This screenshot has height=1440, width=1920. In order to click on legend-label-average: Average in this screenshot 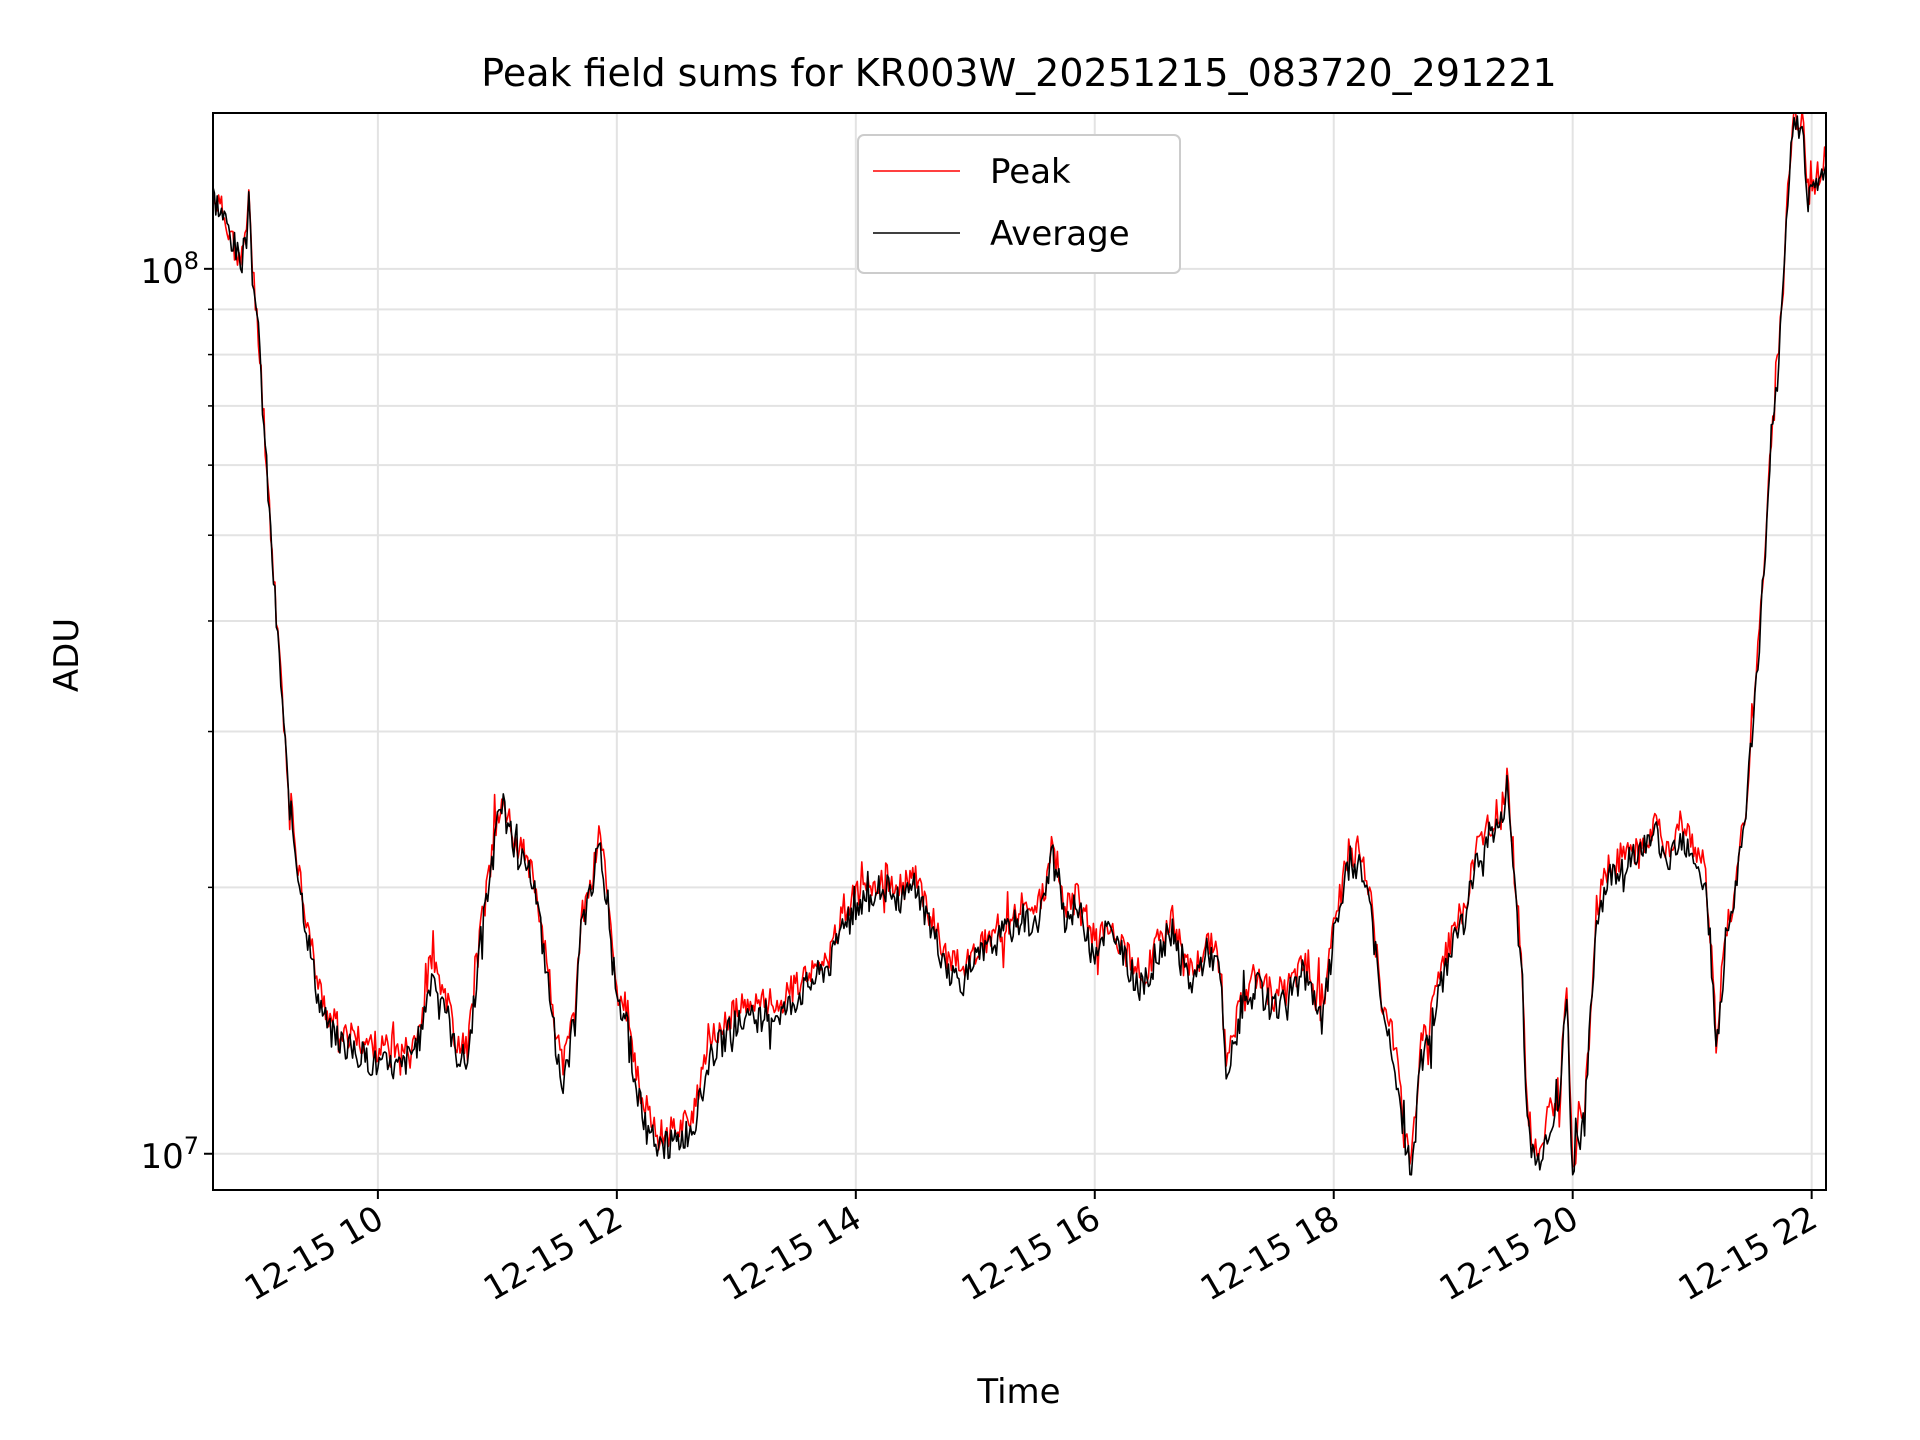, I will do `click(1060, 234)`.